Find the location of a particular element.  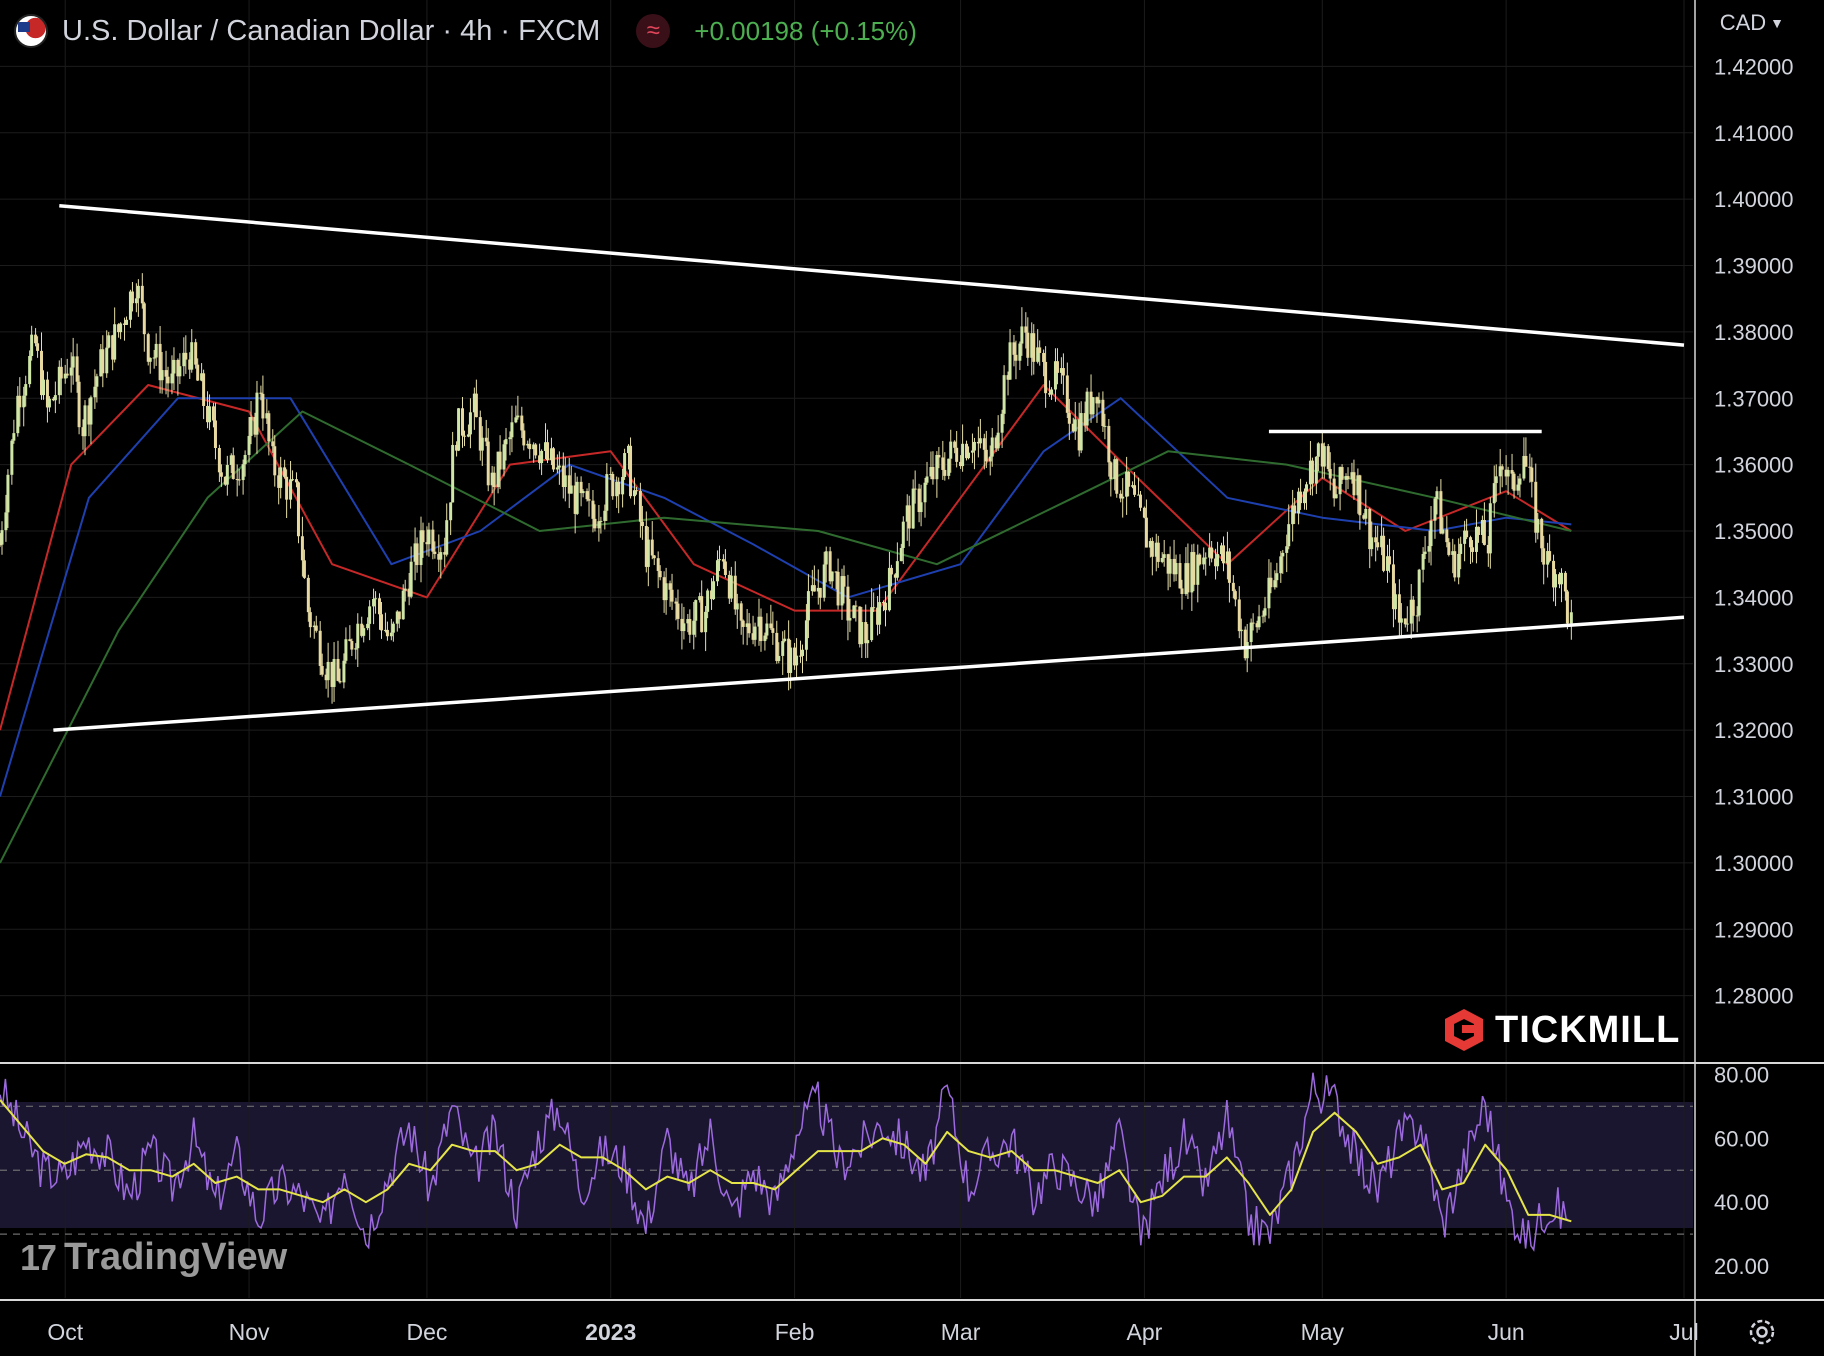

price-tick-label: 1.36000 is located at coordinates (1754, 465).